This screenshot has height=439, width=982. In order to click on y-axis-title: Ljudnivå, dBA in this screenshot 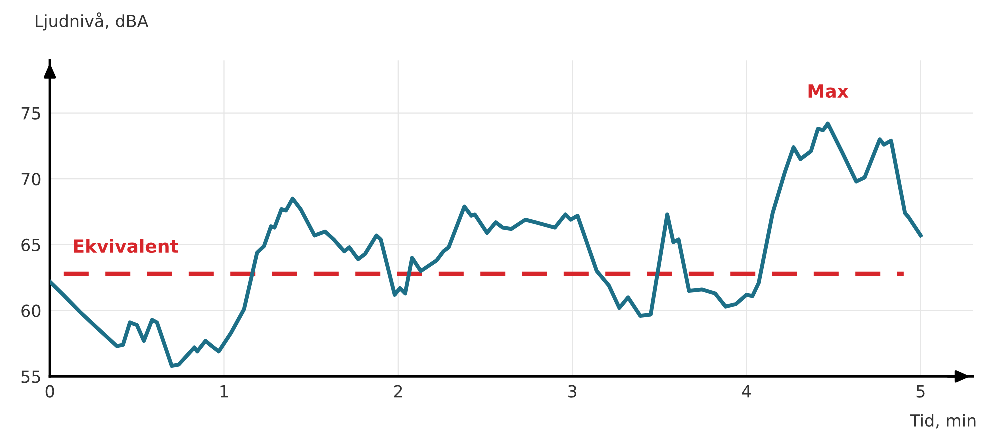, I will do `click(92, 21)`.